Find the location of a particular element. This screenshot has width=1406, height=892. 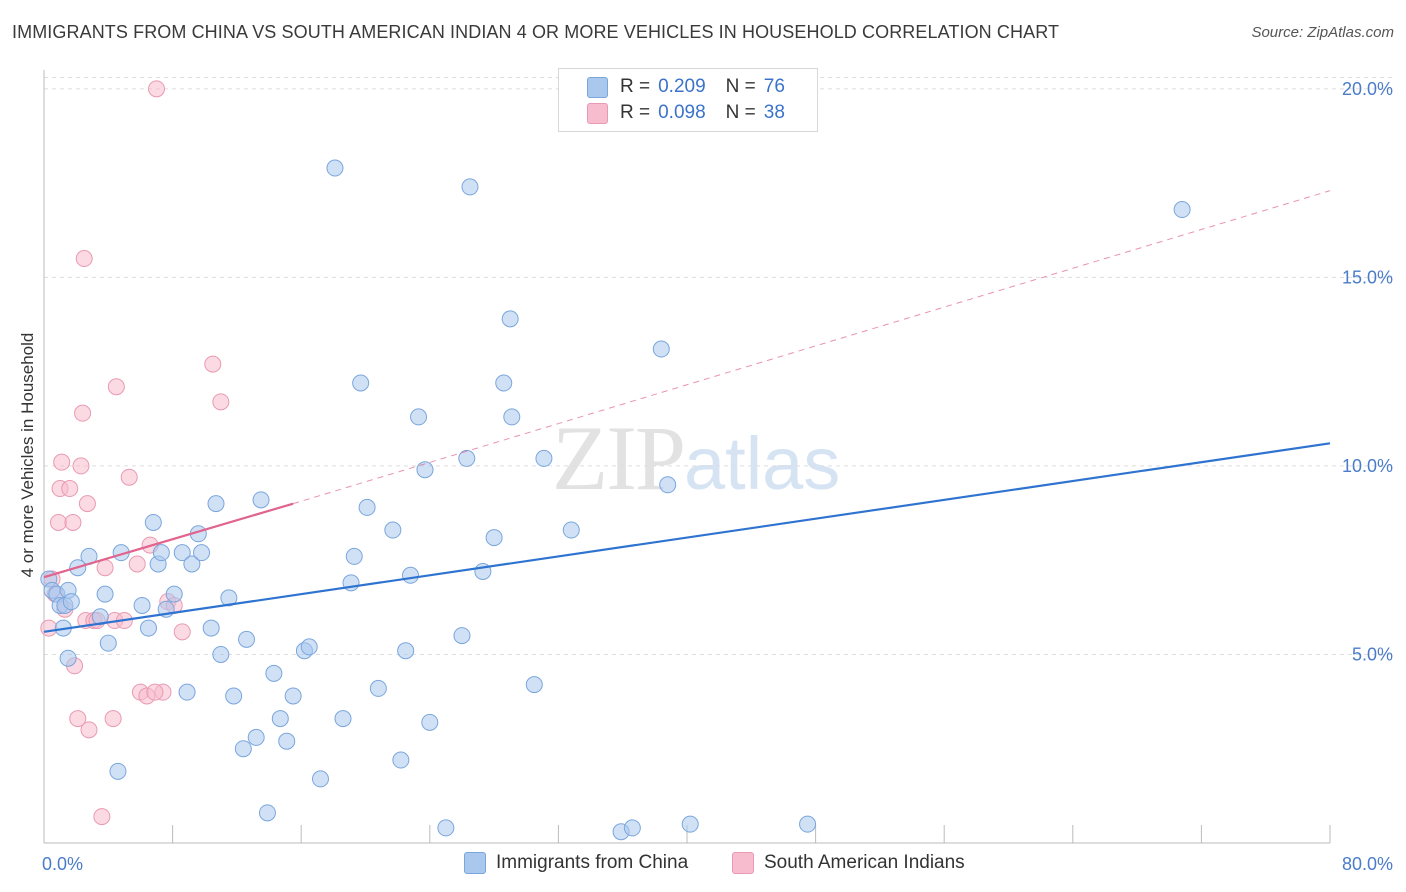

legend-r-value: 0.098 is located at coordinates (682, 112).